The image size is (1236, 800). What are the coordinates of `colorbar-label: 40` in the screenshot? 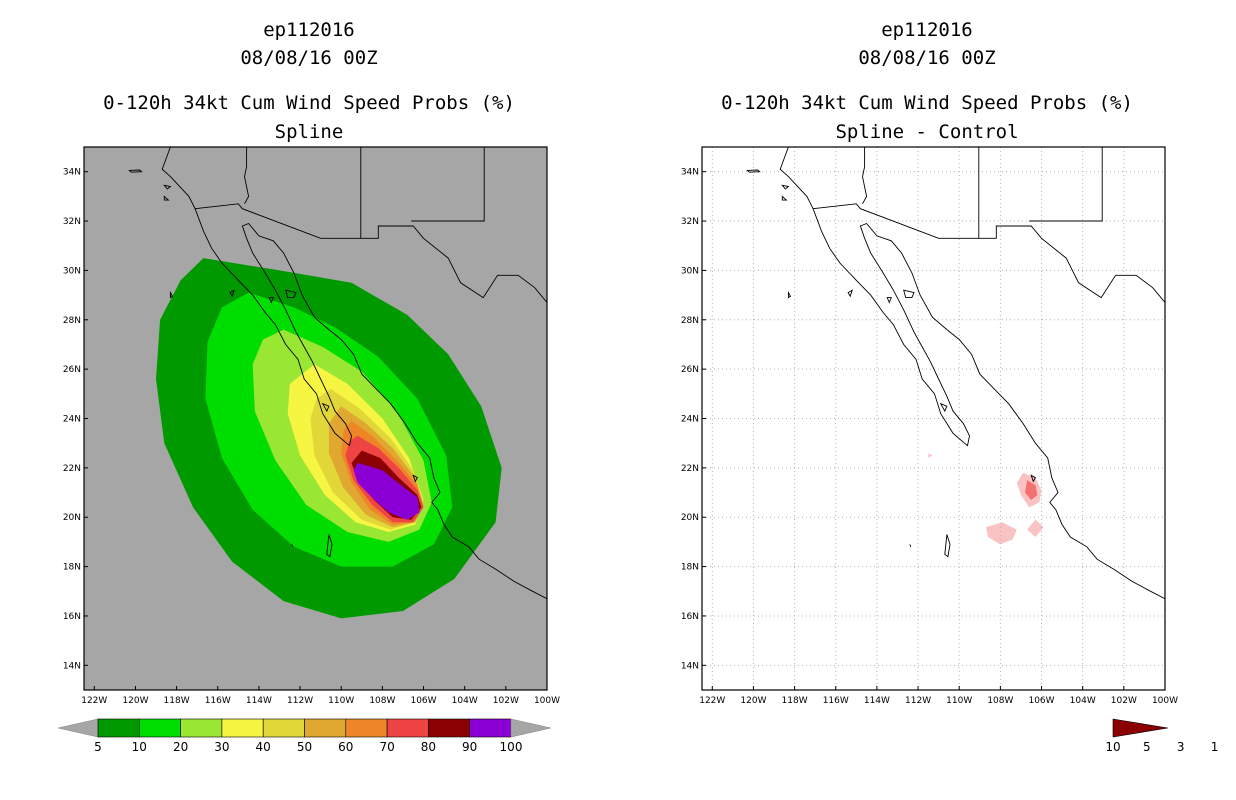 It's located at (263, 747).